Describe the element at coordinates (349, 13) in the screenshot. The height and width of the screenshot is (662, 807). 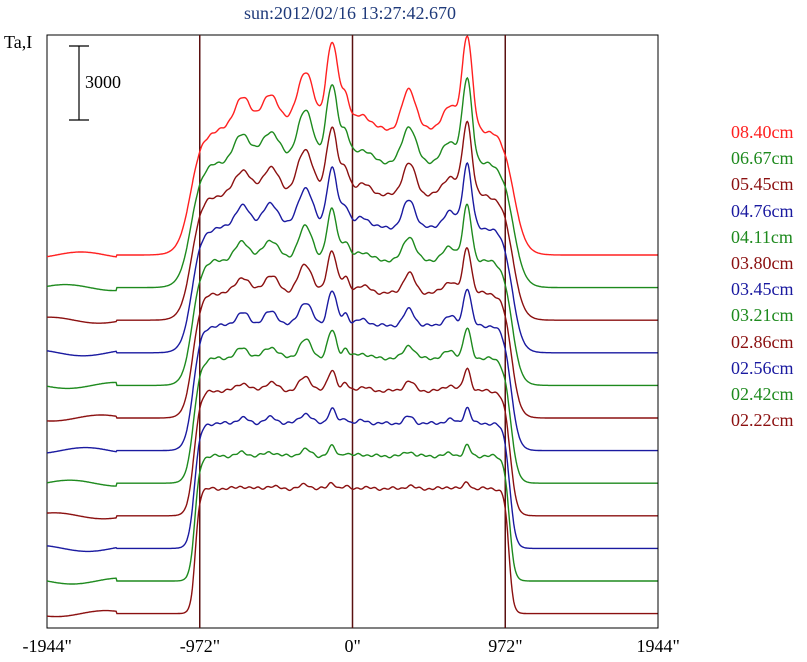
I see `chart-title: sun:2012/02/16 13:27:42.670` at that location.